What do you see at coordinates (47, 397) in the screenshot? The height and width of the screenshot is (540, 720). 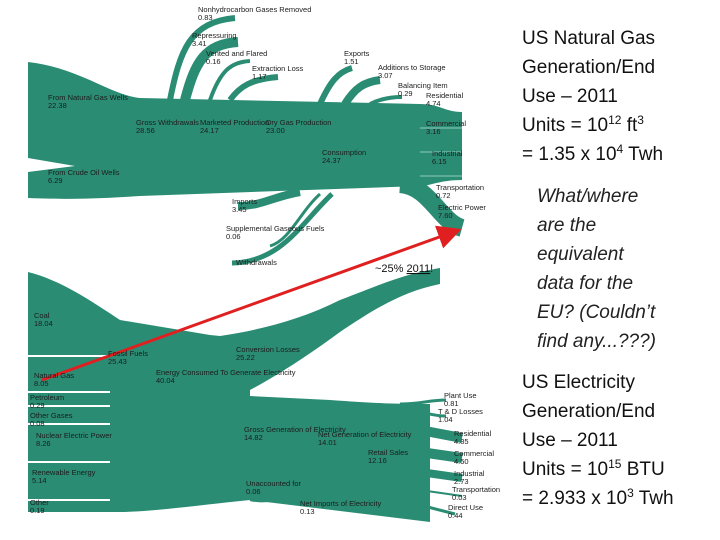 I see `node-name: Petroleum` at bounding box center [47, 397].